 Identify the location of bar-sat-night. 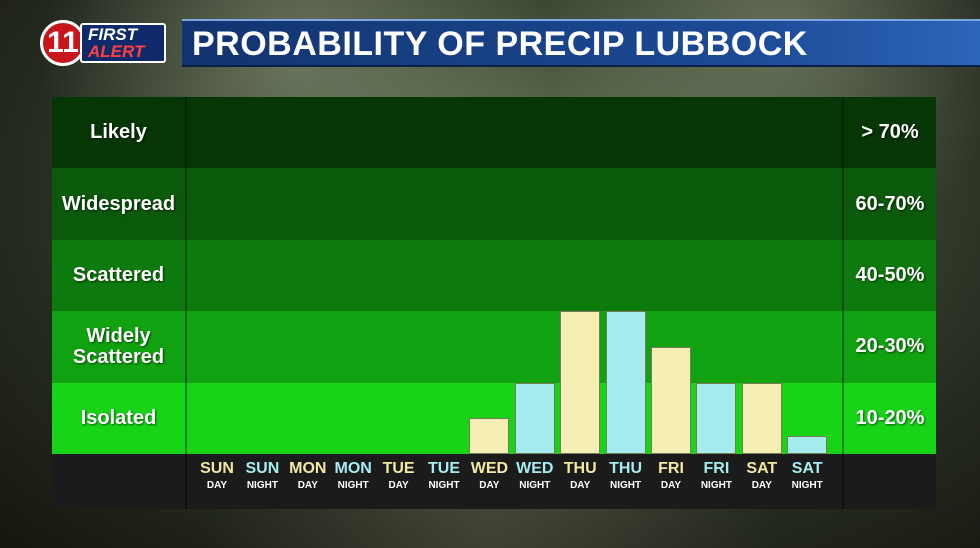
(807, 445).